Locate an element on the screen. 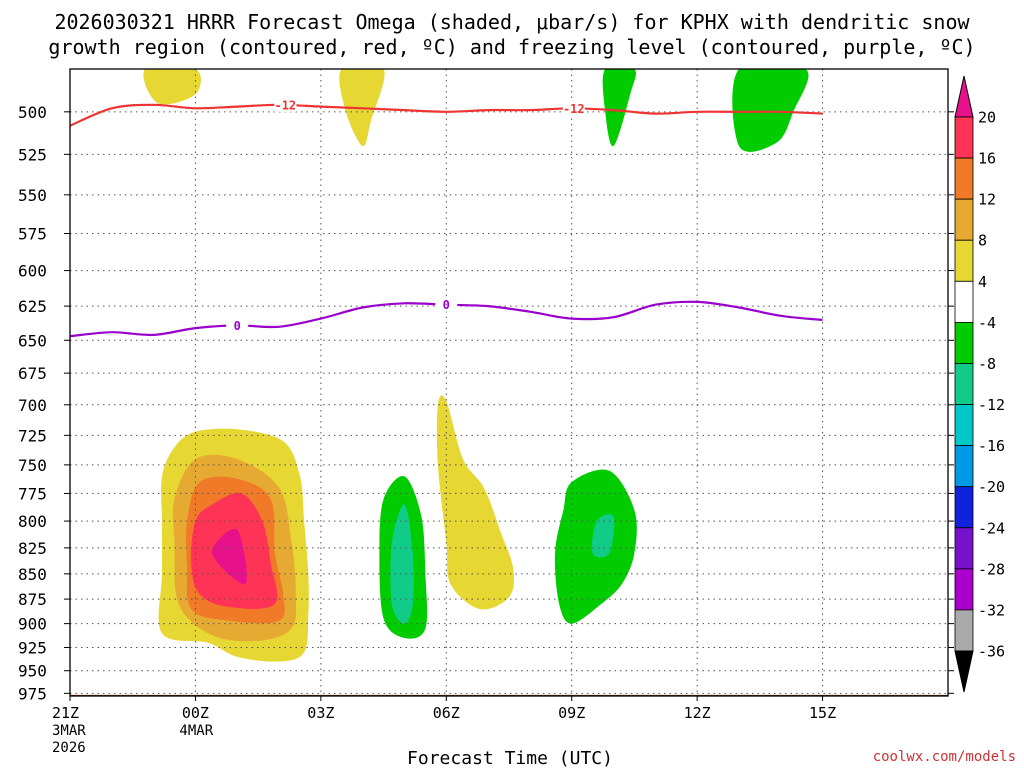  x-tick-label-00Z: 00Z is located at coordinates (195, 713).